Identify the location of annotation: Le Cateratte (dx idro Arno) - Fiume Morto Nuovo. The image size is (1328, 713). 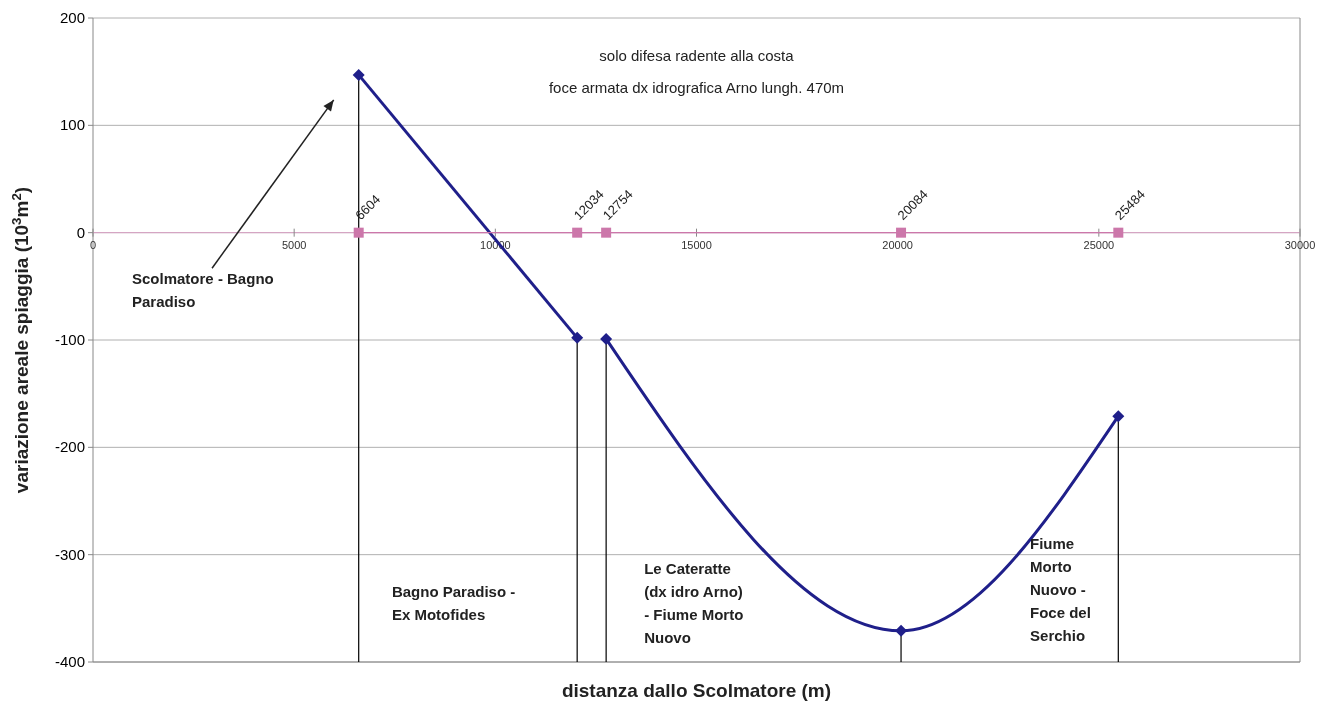
(694, 602).